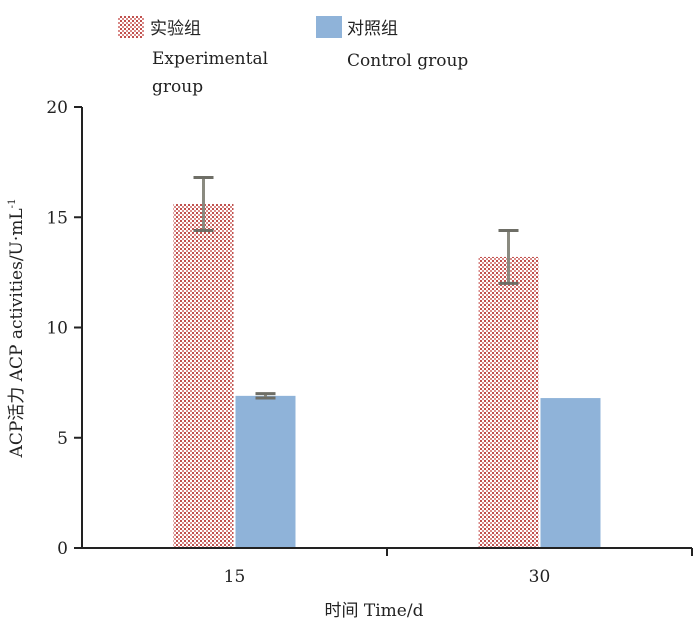 The width and height of the screenshot is (700, 624). I want to click on y-tick-label: 10, so click(57, 329).